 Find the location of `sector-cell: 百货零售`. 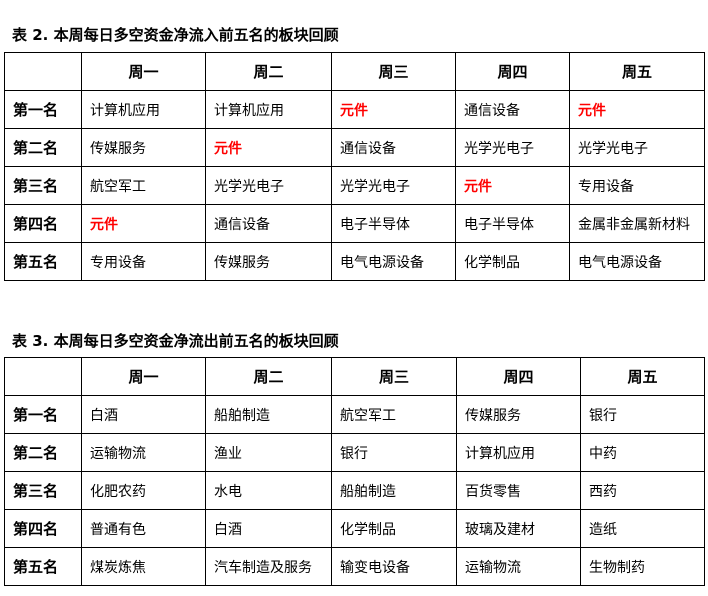

sector-cell: 百货零售 is located at coordinates (518, 490).